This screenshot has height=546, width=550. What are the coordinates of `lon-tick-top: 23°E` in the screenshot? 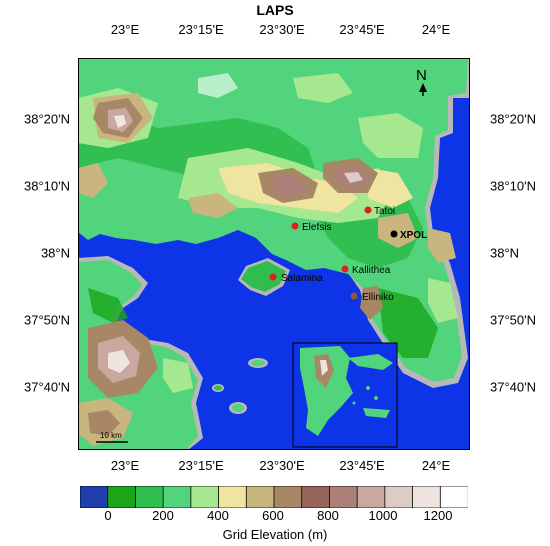 It's located at (125, 29).